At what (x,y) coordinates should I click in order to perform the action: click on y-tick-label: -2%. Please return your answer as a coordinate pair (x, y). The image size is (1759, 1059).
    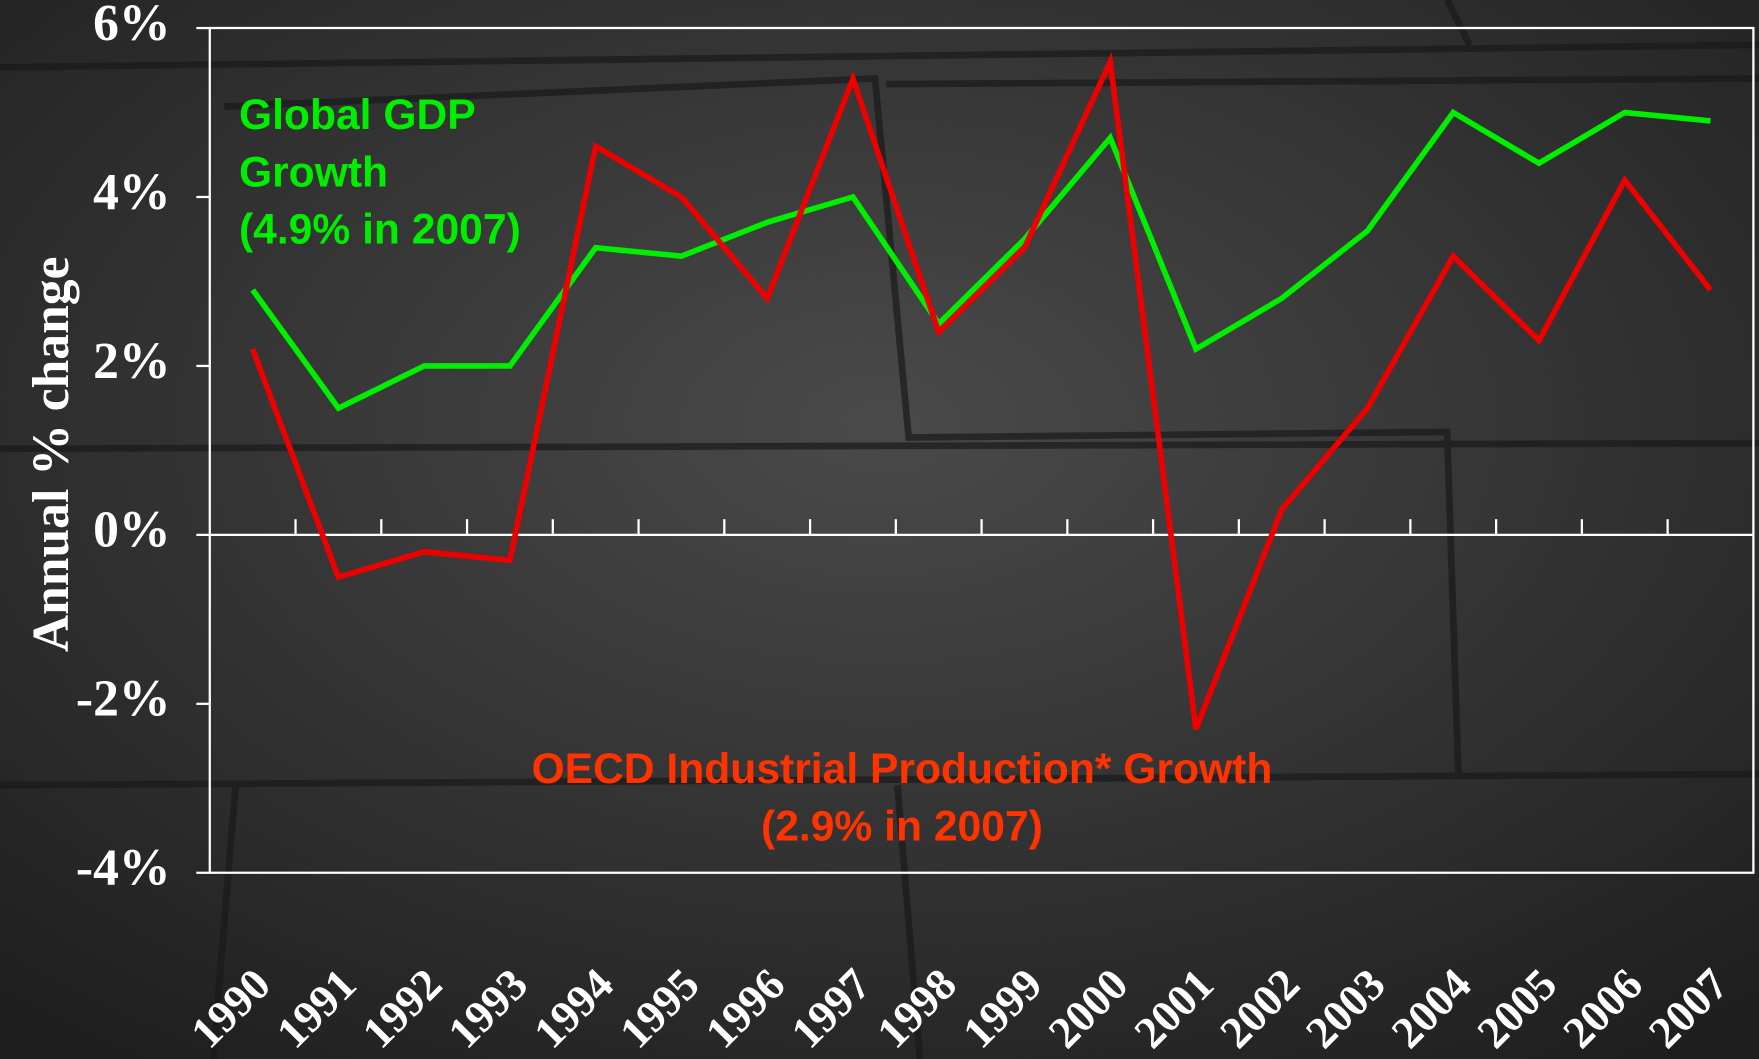
    Looking at the image, I should click on (123, 699).